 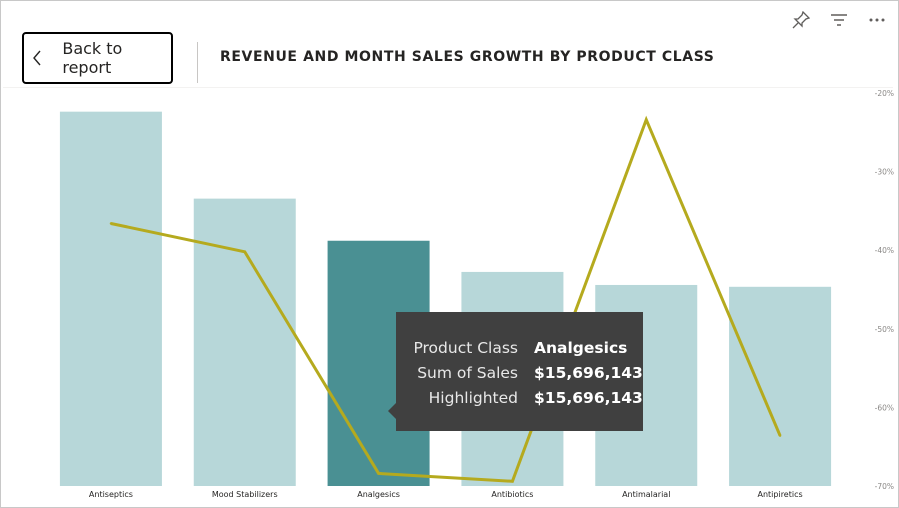 I want to click on x-tick-label: Antibiotics, so click(x=512, y=494).